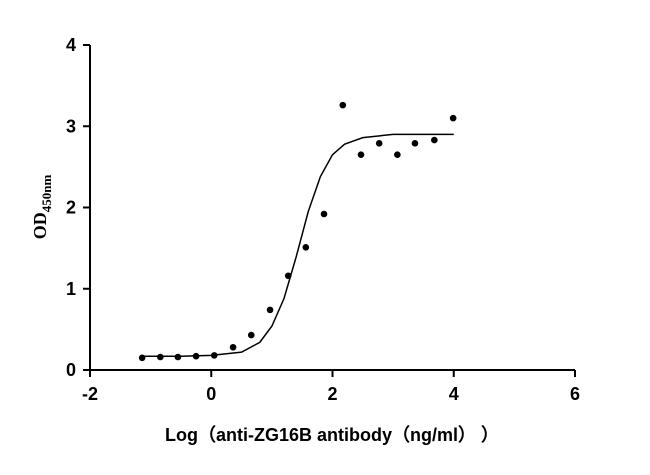 This screenshot has height=475, width=650. What do you see at coordinates (575, 394) in the screenshot?
I see `x-tick-label: 6` at bounding box center [575, 394].